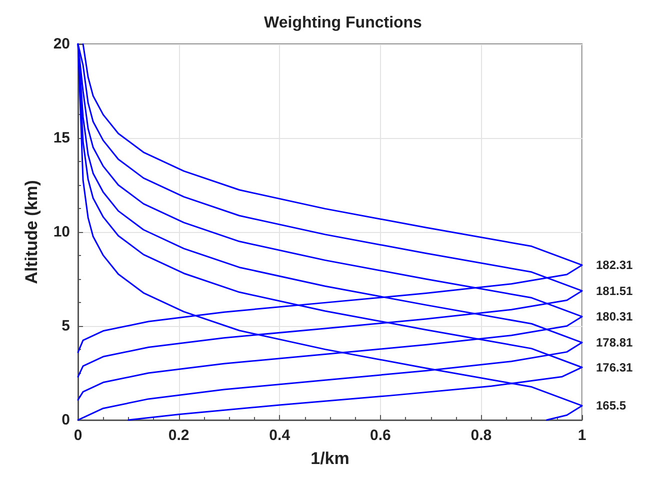 The image size is (654, 493). What do you see at coordinates (78, 435) in the screenshot?
I see `x-tick-label: 0` at bounding box center [78, 435].